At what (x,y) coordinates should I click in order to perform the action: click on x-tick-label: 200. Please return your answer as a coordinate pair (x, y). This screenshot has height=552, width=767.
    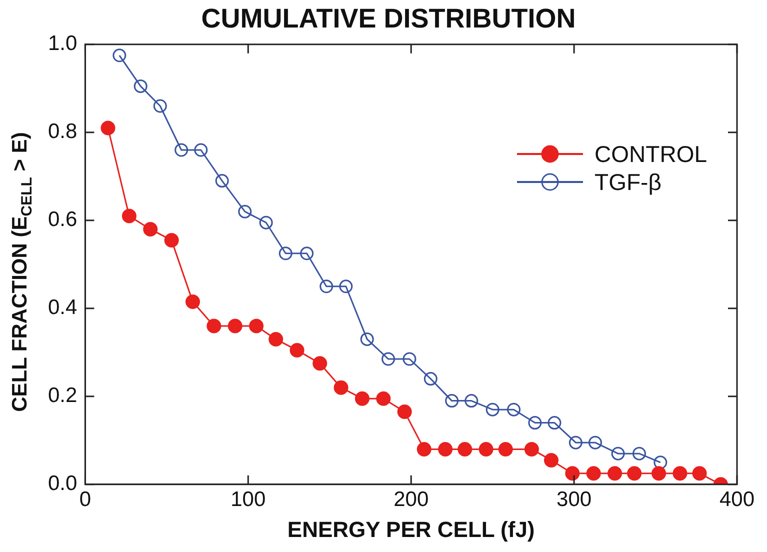
    Looking at the image, I should click on (411, 499).